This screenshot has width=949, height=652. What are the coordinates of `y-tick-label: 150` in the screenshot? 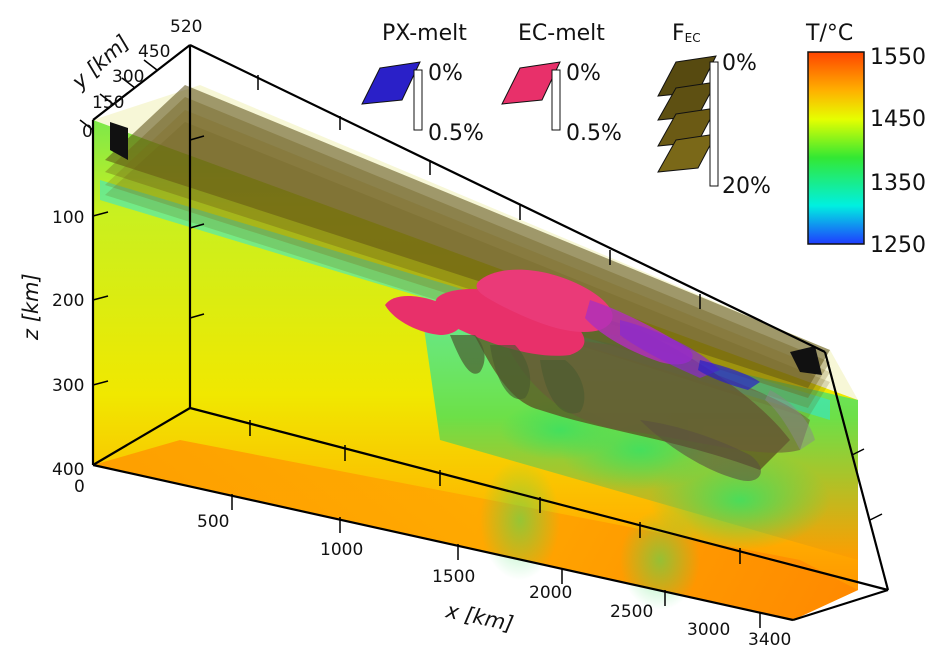 It's located at (108, 103).